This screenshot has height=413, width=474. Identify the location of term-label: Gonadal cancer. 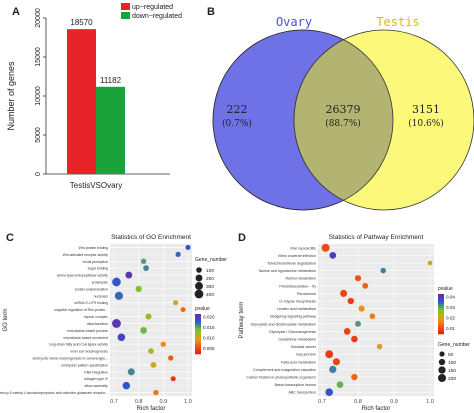
(304, 347).